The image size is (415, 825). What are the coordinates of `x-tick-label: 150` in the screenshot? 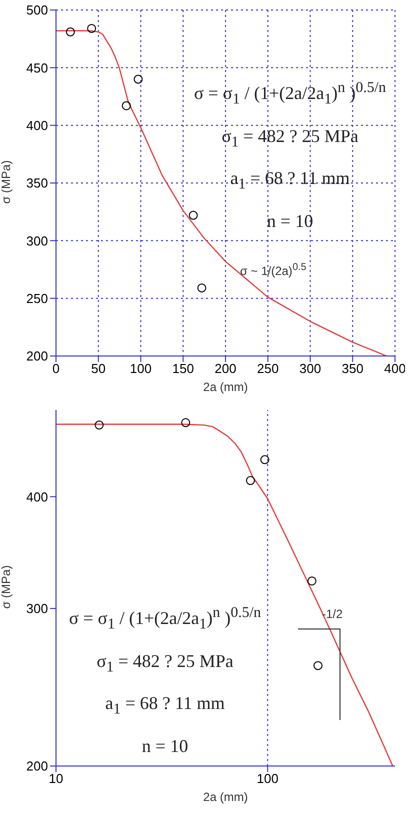 It's located at (183, 368).